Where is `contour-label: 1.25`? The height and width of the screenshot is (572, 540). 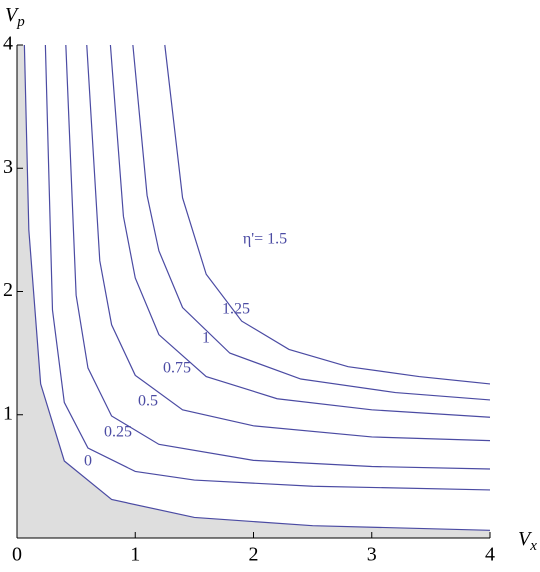
contour-label: 1.25 is located at coordinates (236, 309).